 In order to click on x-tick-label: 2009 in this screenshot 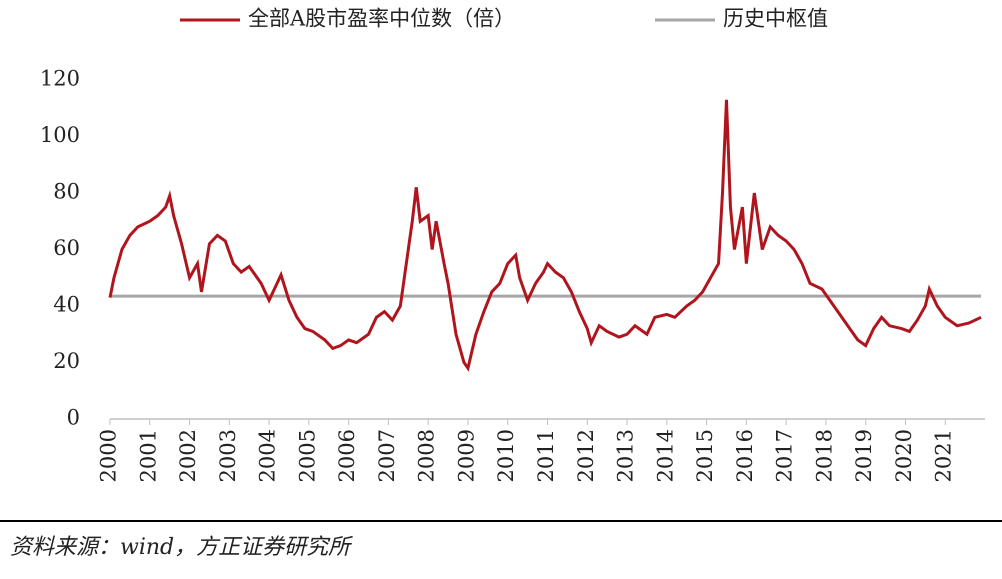, I will do `click(466, 455)`.